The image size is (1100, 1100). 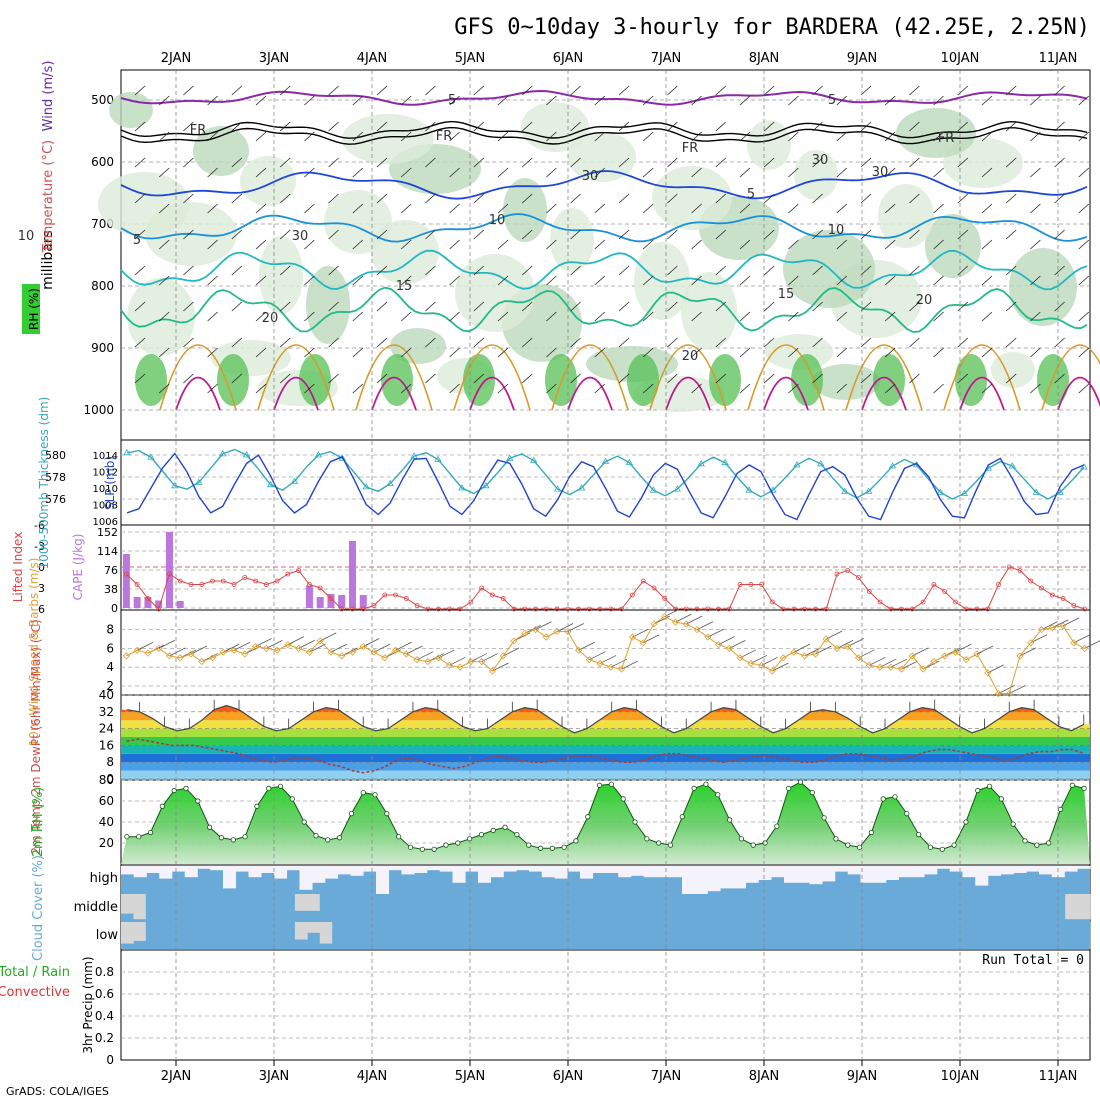 I want to click on thickness-tick-578: 578, so click(x=55, y=477).